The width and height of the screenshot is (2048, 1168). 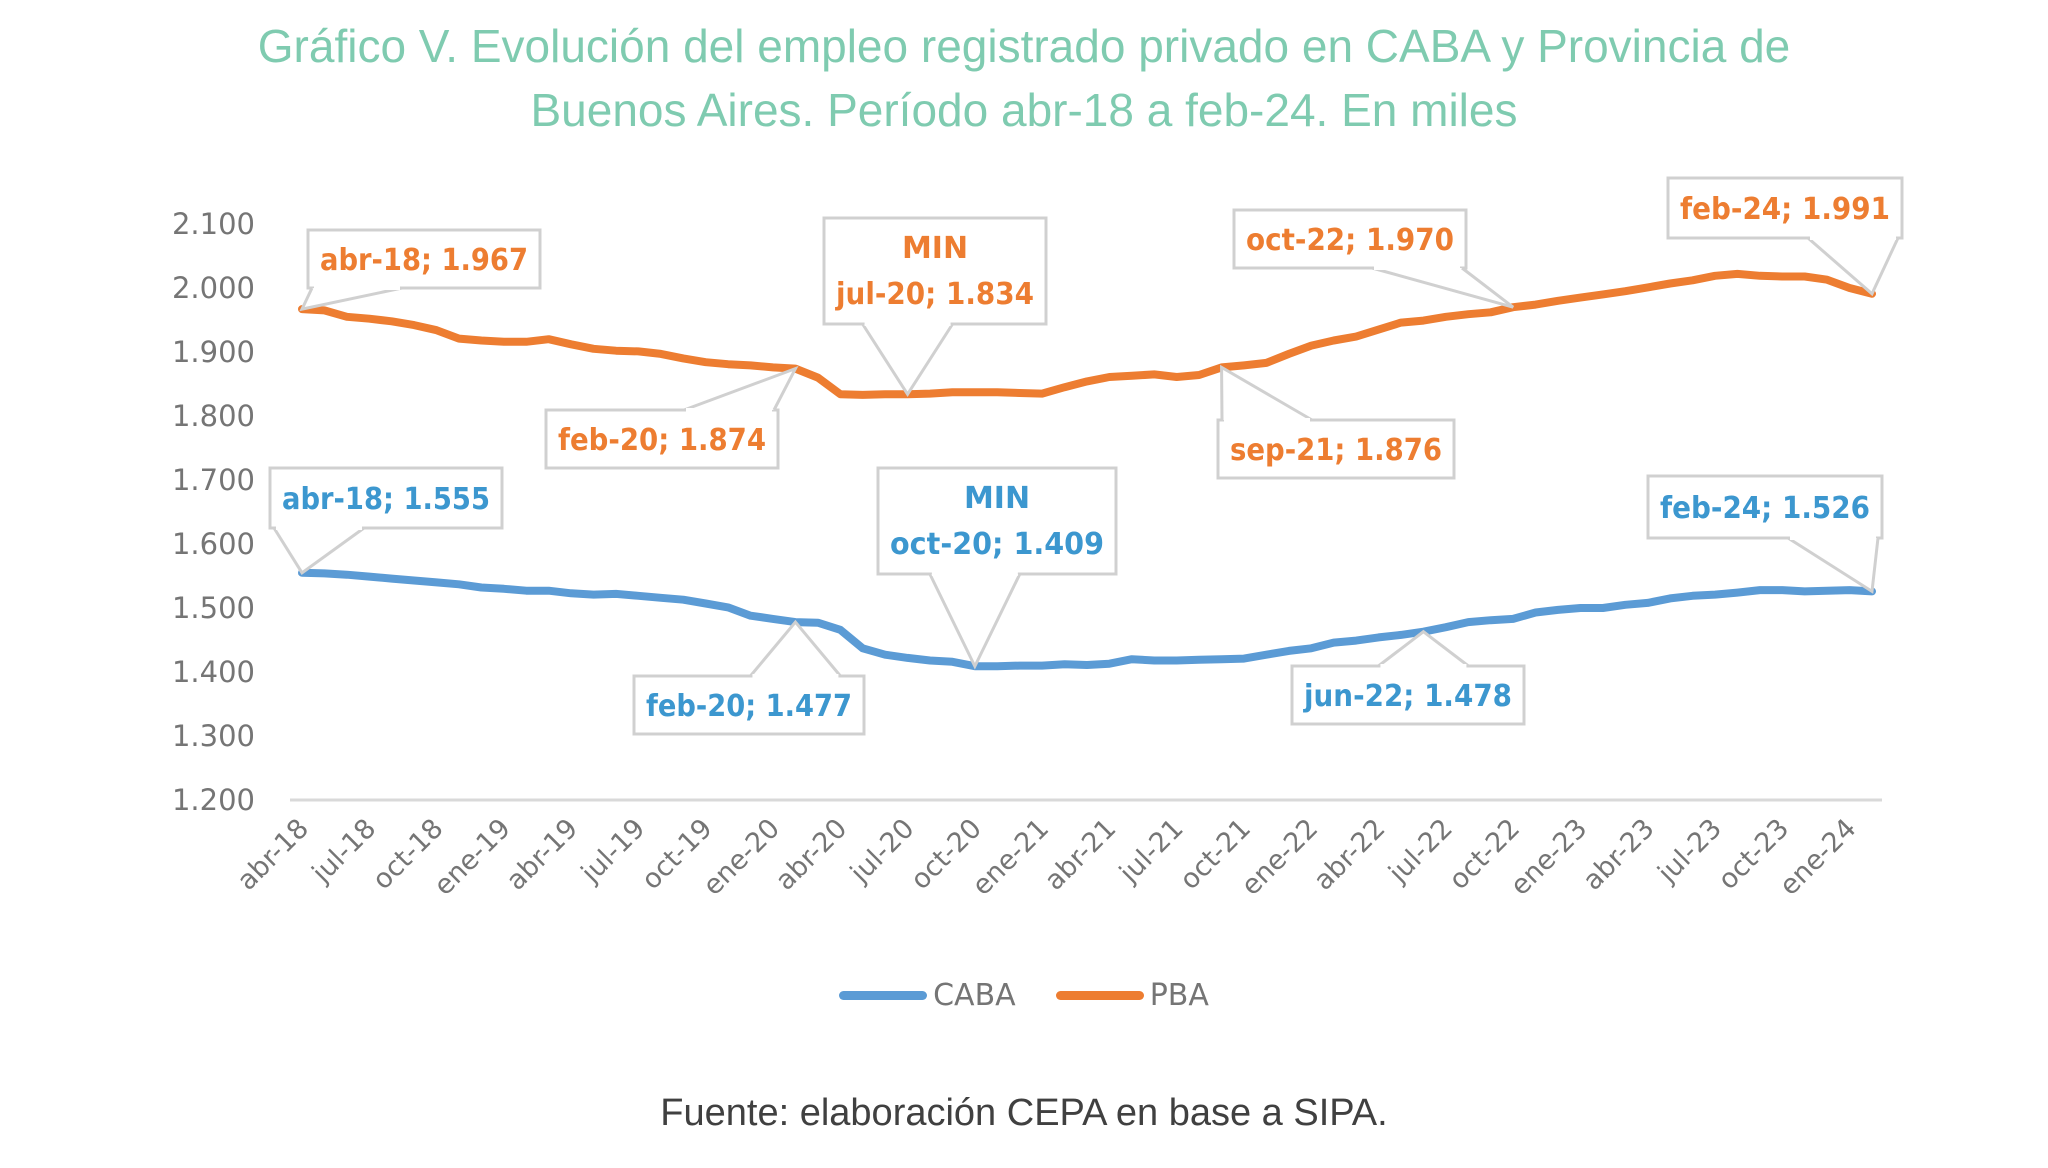 I want to click on legend-label-caba: CABA, so click(x=974, y=995).